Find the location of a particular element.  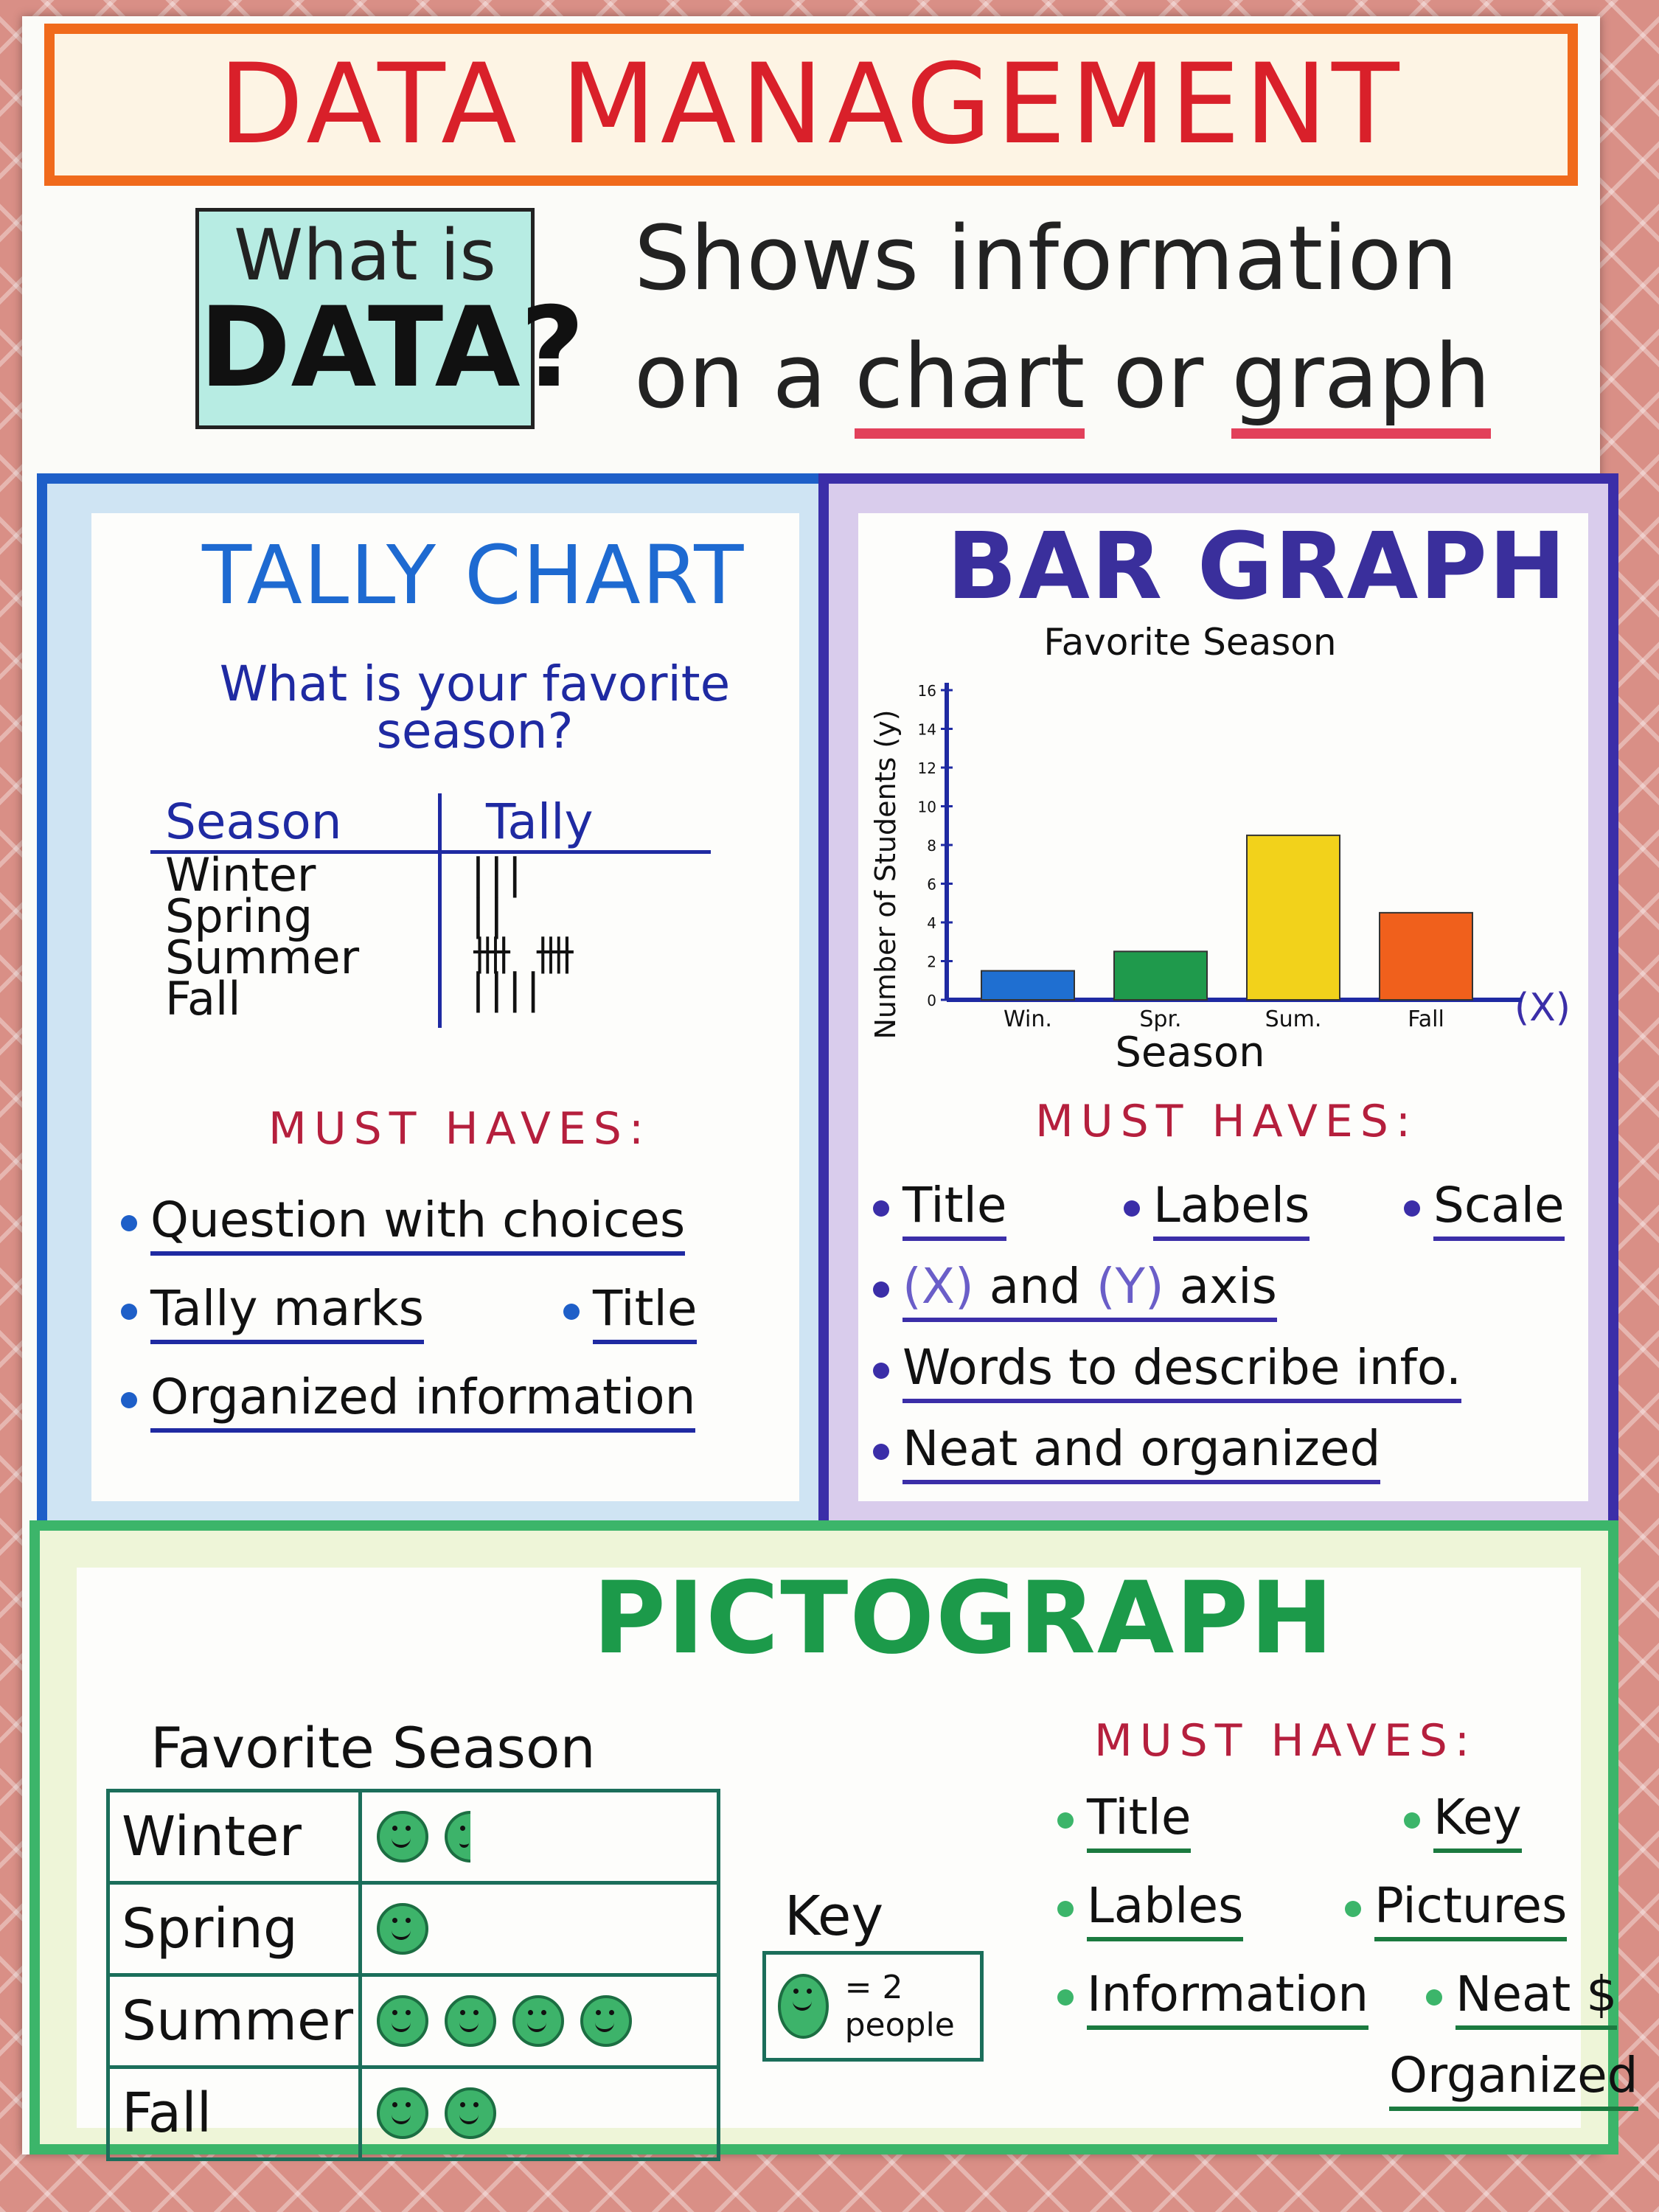

tally-table-header: Season Tally is located at coordinates (430, 823).